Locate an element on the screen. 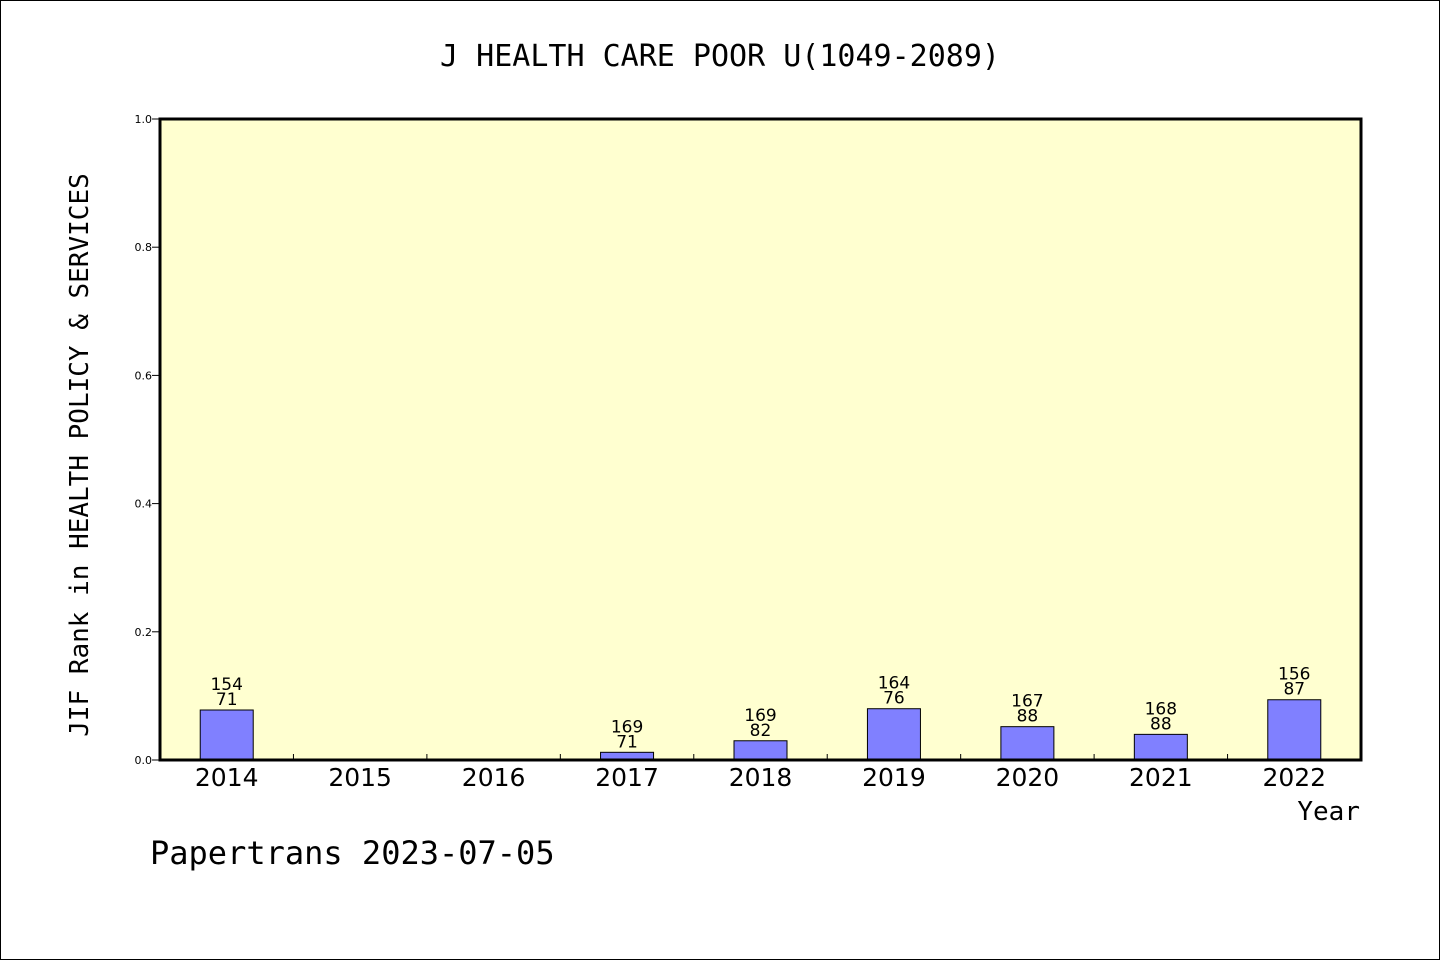  x-tick-label: 2015 is located at coordinates (360, 777).